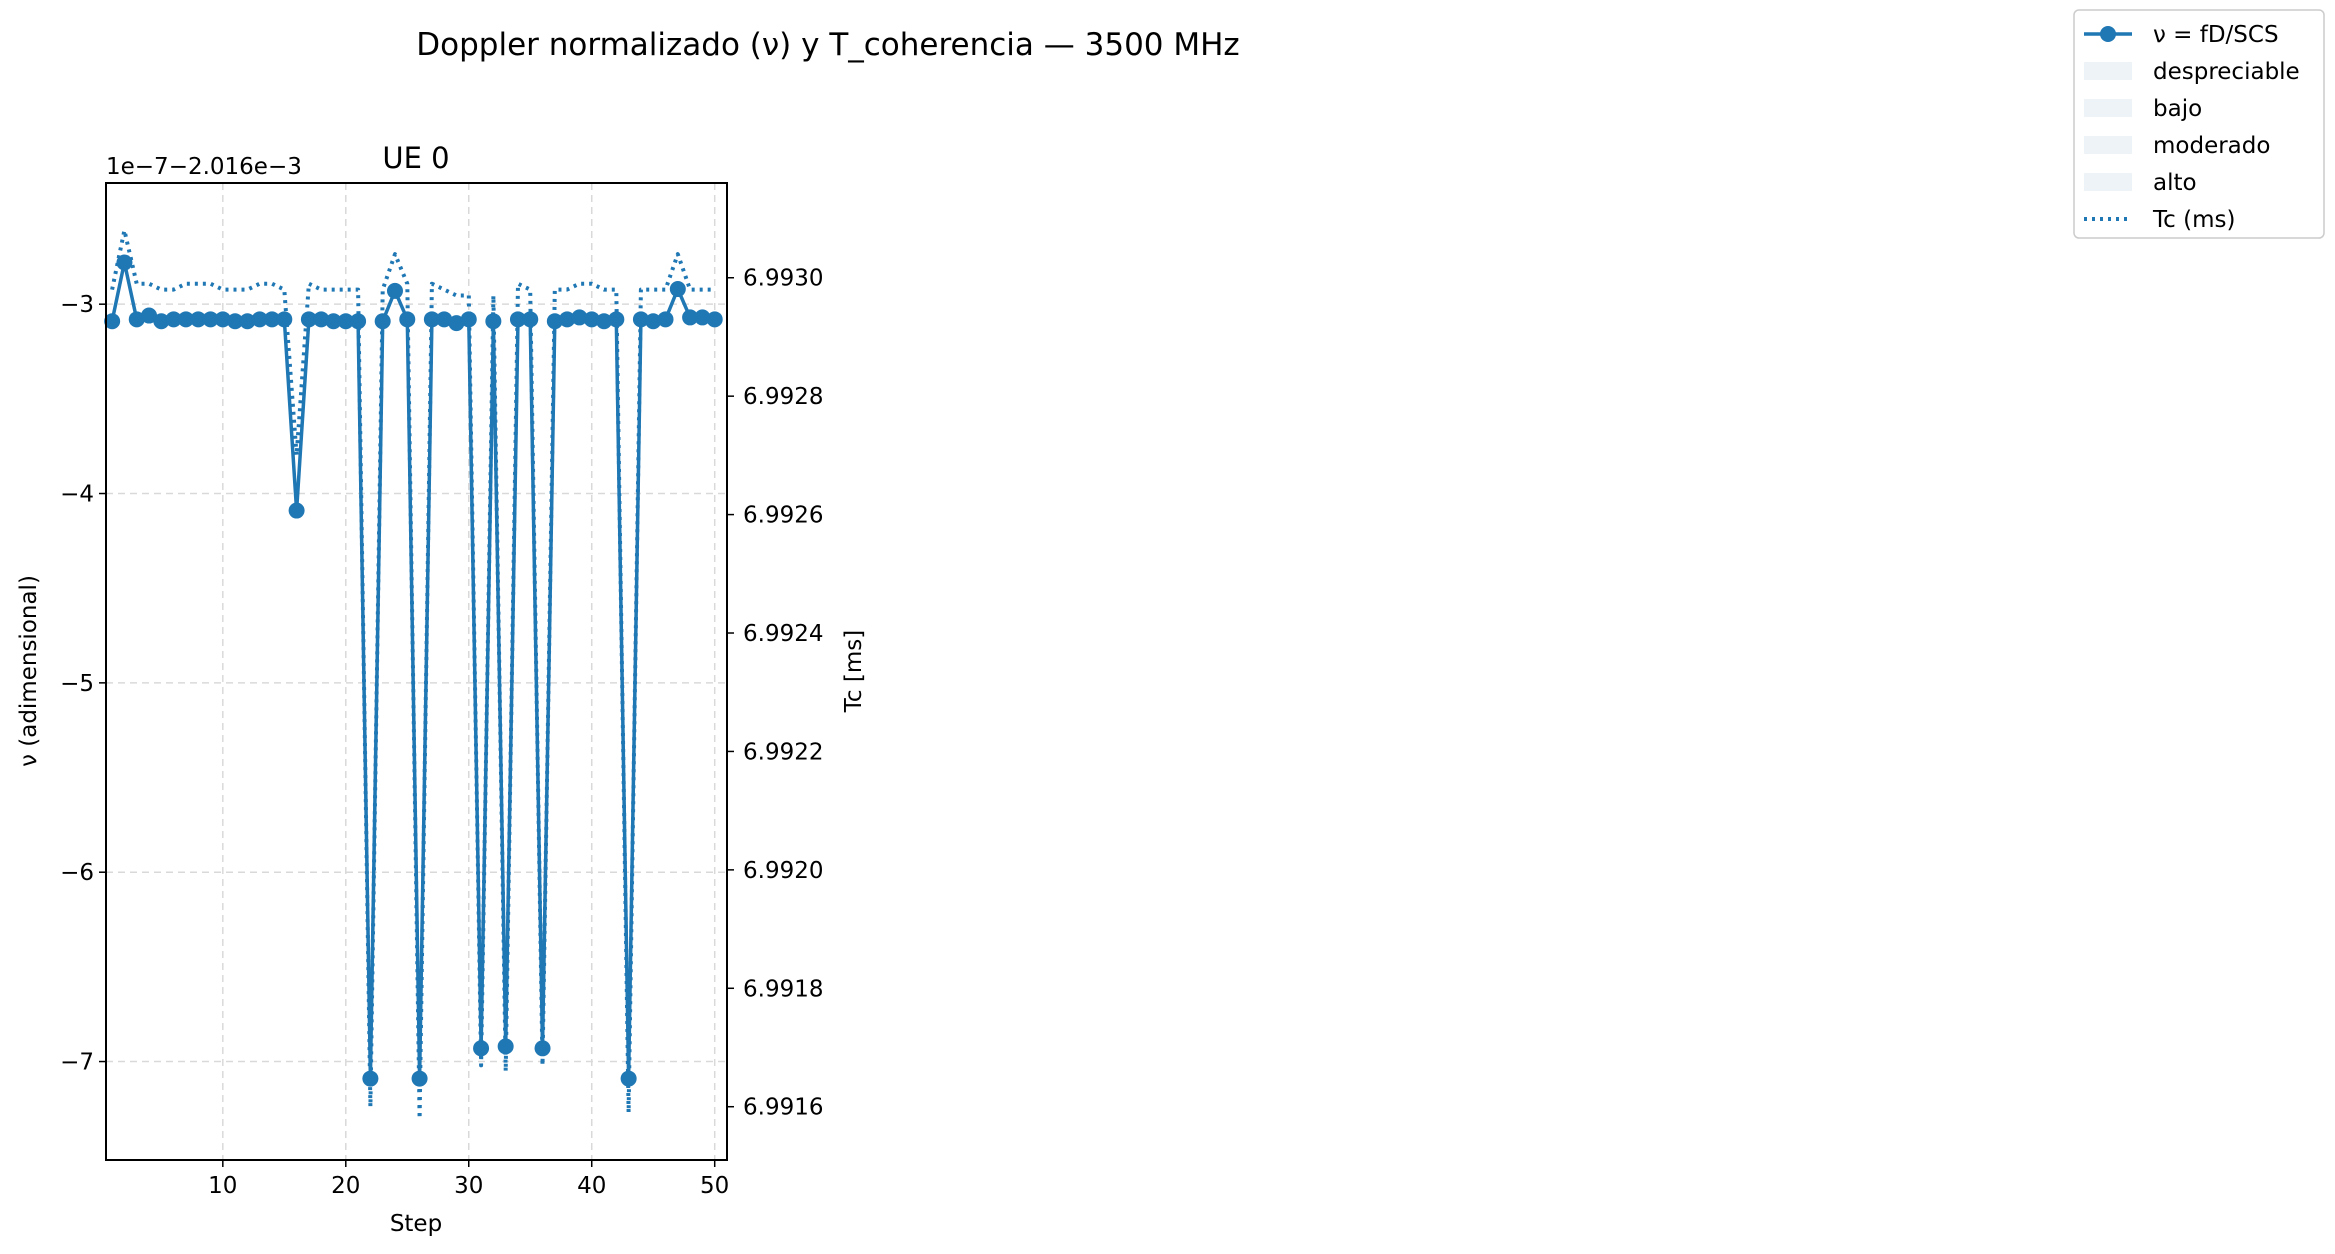 The image size is (2335, 1254). What do you see at coordinates (77, 873) in the screenshot?
I see `y-left-tick-label: −6` at bounding box center [77, 873].